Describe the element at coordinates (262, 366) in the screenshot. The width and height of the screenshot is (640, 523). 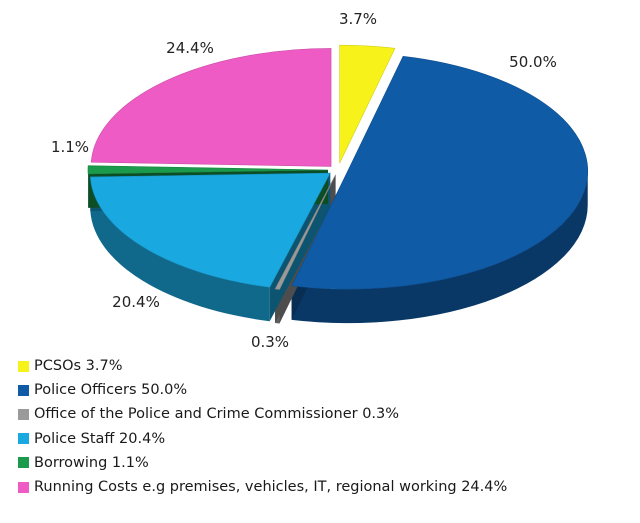
I see `legend-item: PCSOs 3.7%` at that location.